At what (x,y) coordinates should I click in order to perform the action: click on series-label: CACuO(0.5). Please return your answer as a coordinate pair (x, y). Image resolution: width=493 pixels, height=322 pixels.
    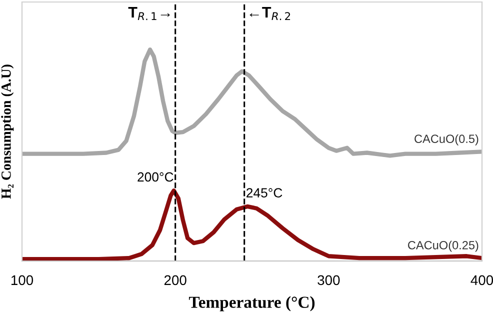
    Looking at the image, I should click on (446, 140).